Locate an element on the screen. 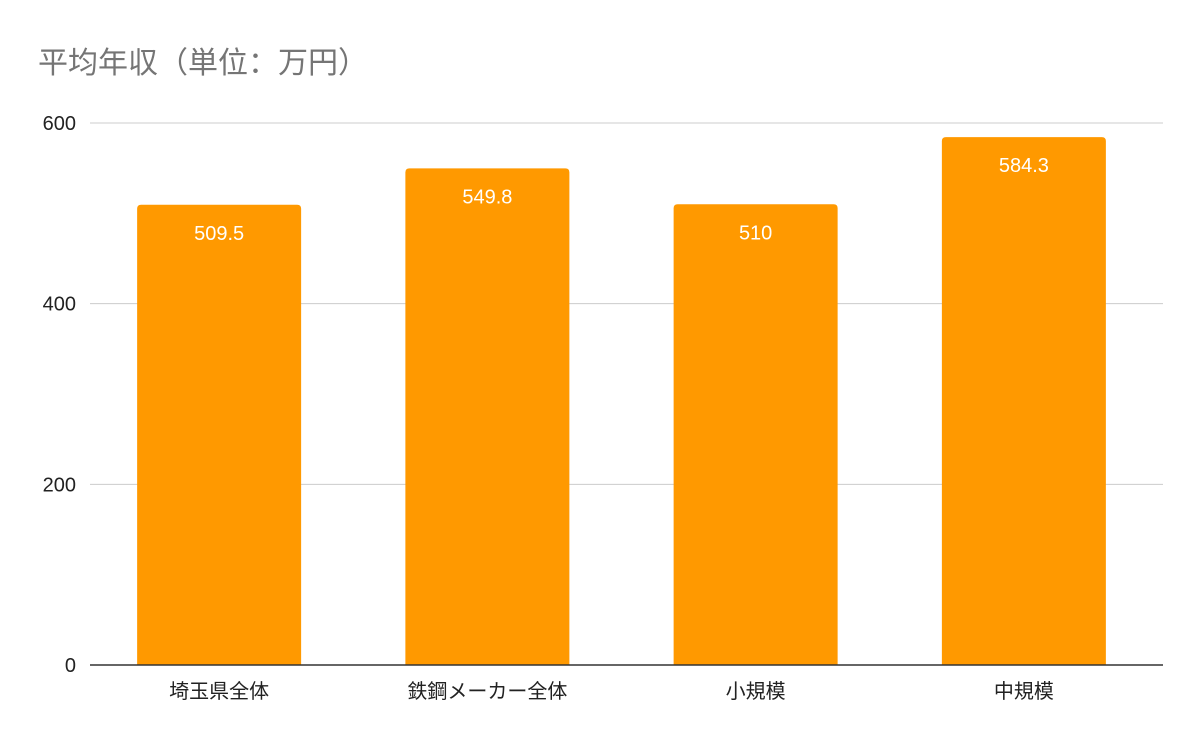  x-category-label-3: 中規模 is located at coordinates (1024, 691).